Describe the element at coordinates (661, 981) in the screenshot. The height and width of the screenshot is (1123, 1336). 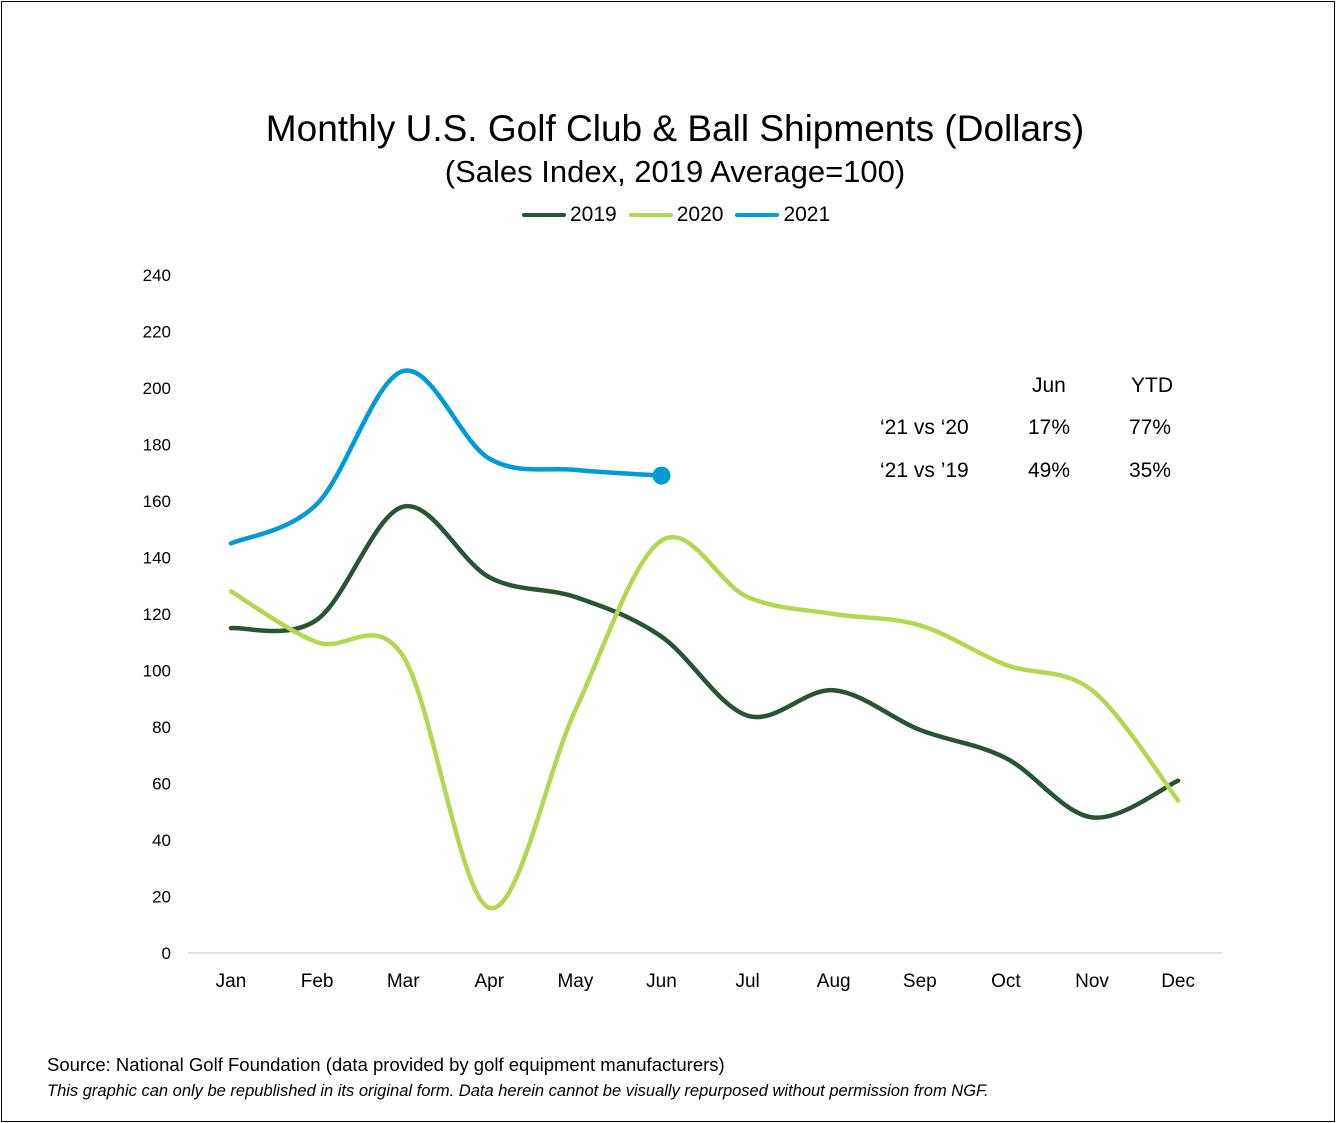
I see `x-tick-label: Jun` at that location.